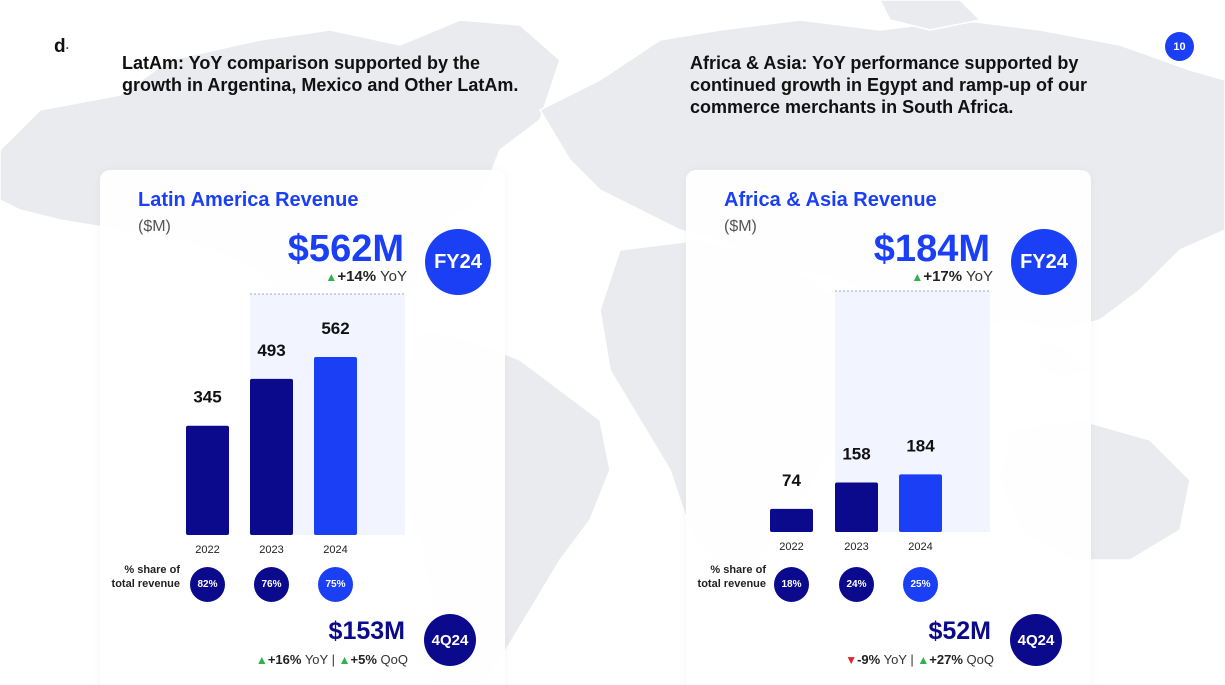 Image resolution: width=1225 pixels, height=685 pixels. Describe the element at coordinates (335, 584) in the screenshot. I see `share-badge-2024: 75%` at that location.